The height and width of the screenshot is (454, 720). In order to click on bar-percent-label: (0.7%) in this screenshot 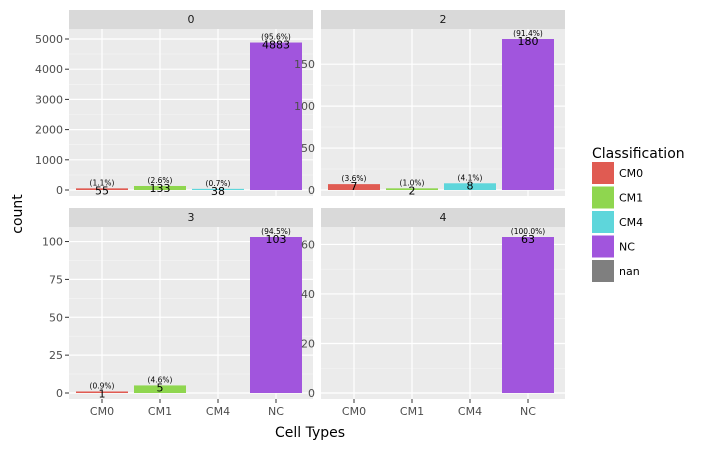, I will do `click(218, 183)`.